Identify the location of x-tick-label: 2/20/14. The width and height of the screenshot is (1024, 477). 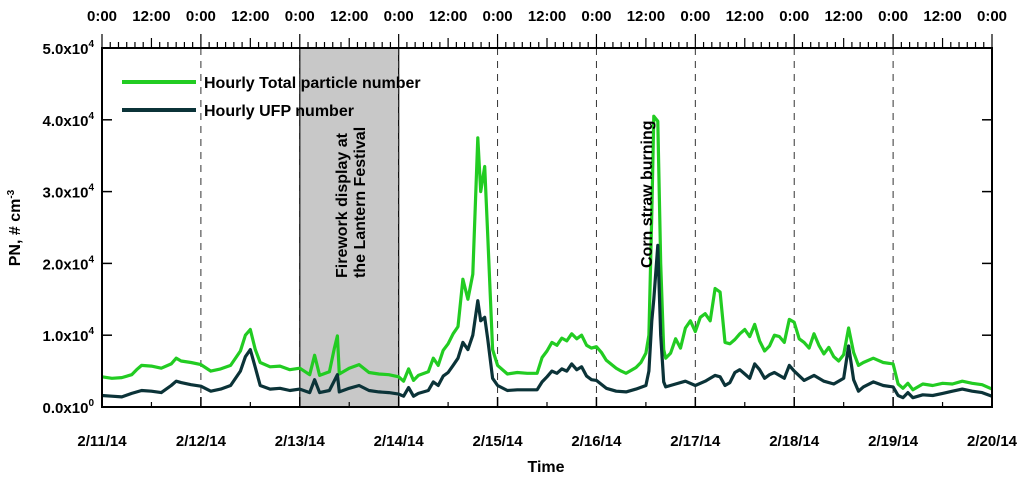
(992, 441).